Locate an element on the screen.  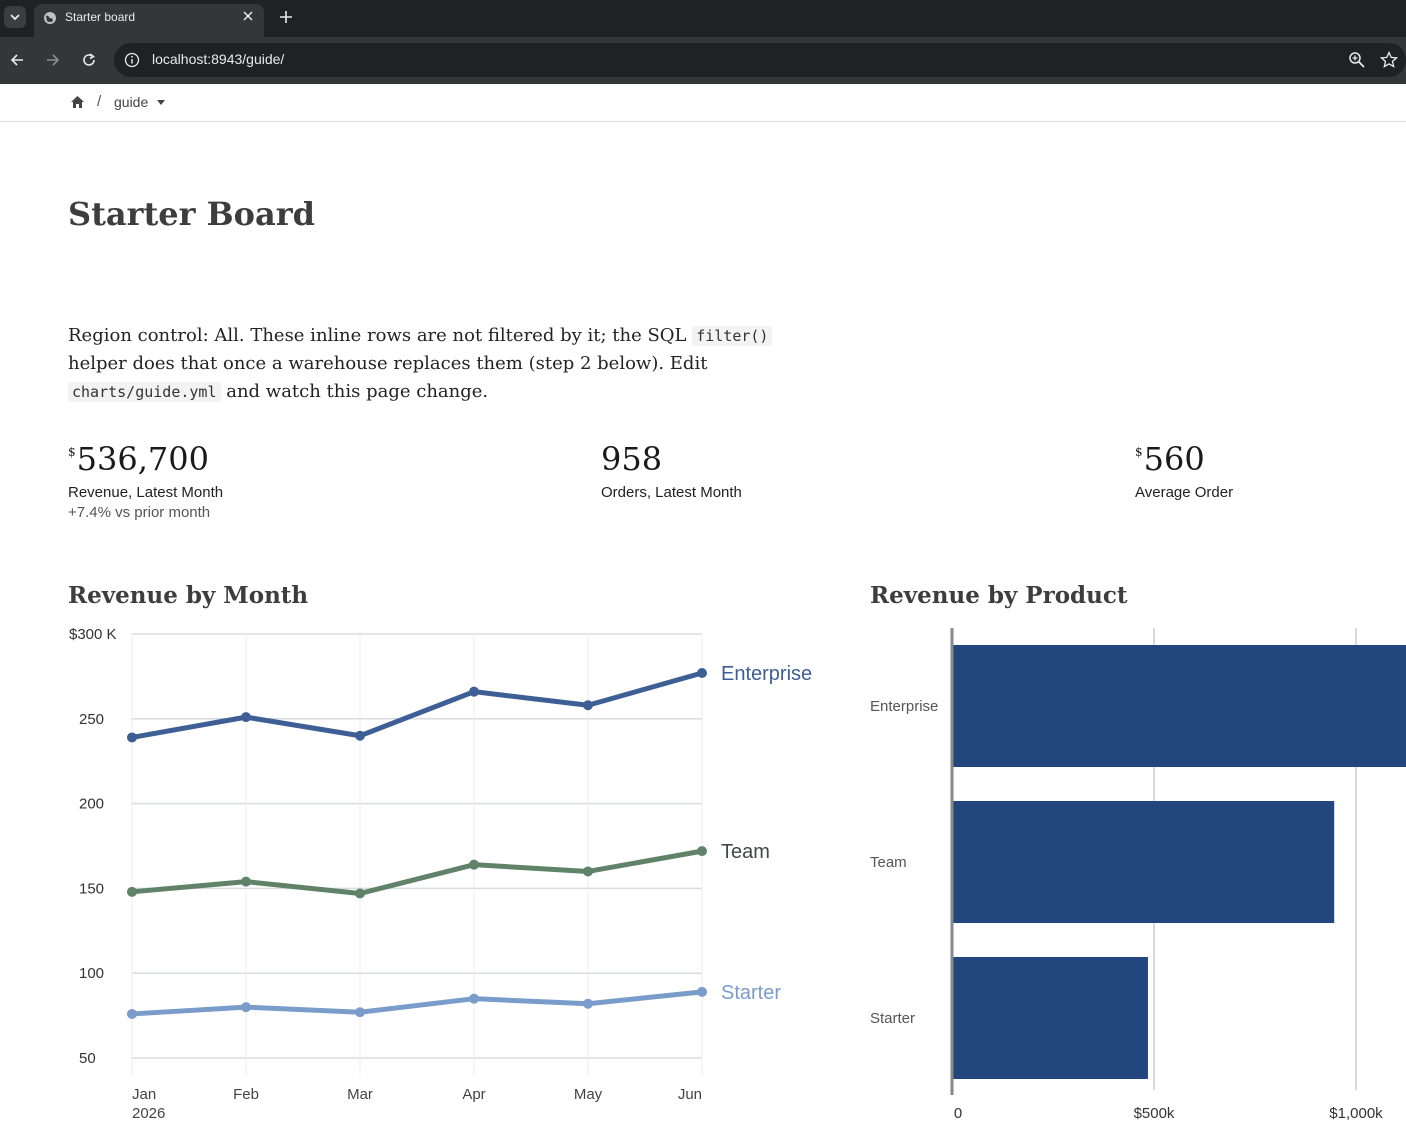
close-icon is located at coordinates (248, 16).